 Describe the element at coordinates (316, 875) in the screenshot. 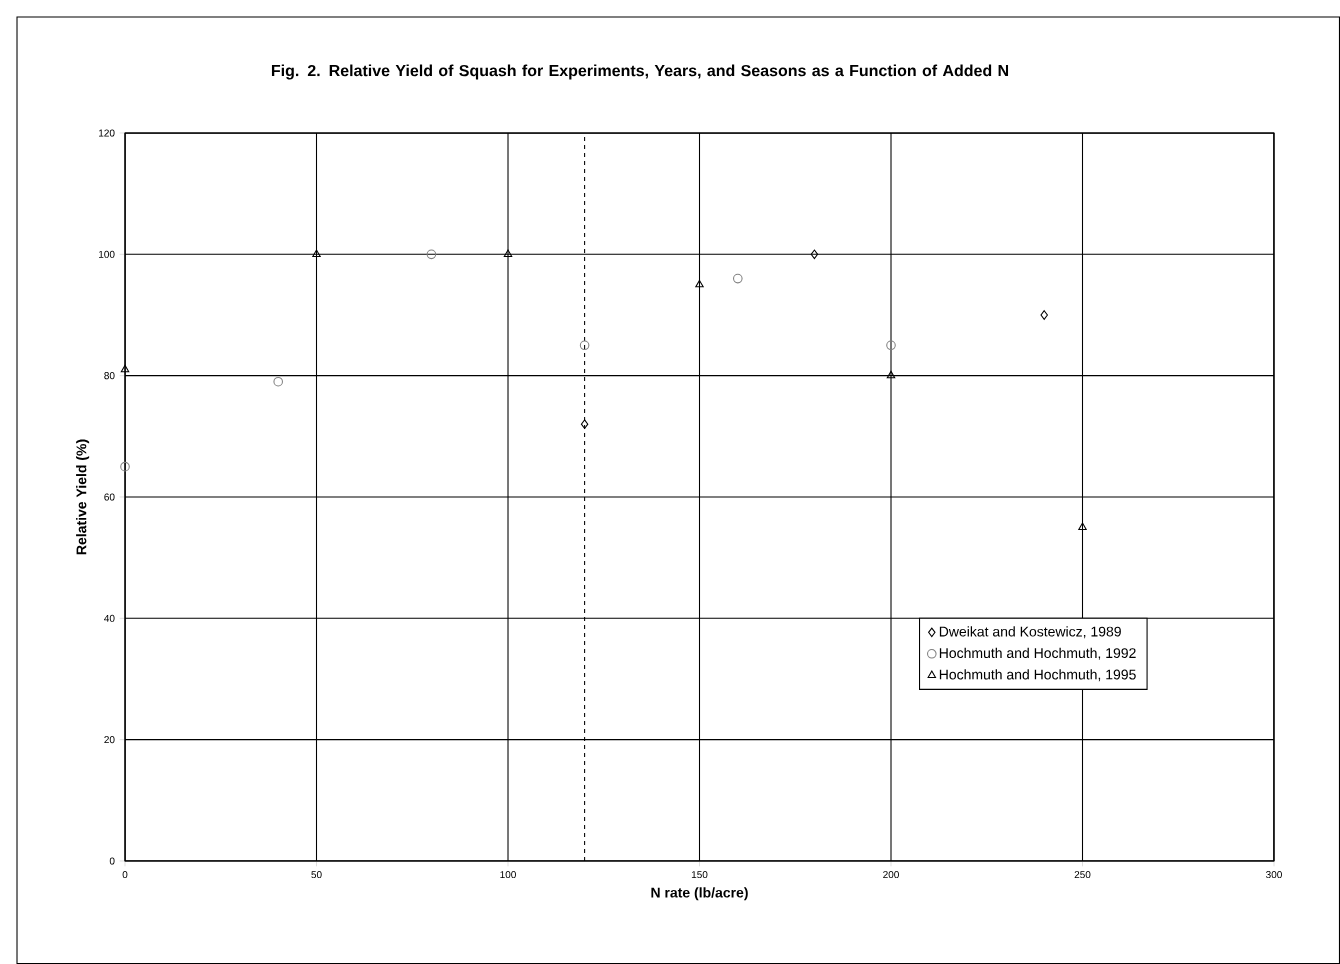

I see `x-tick-label: 50` at that location.